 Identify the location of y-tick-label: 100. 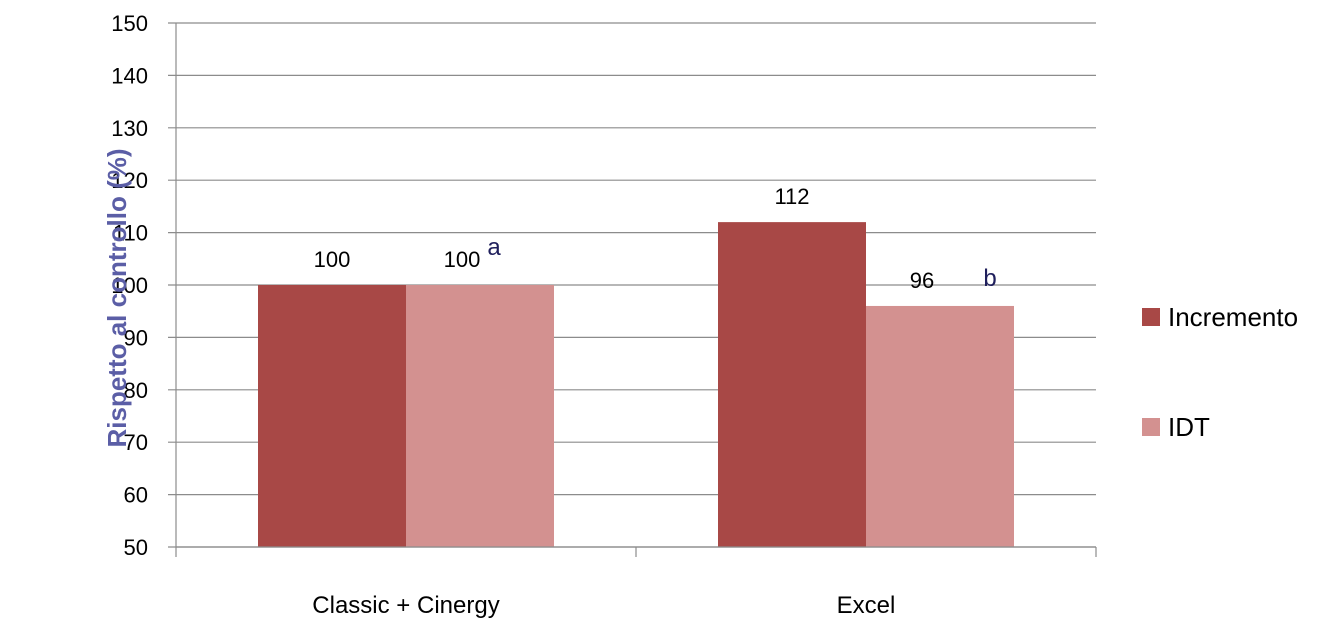
(129, 285).